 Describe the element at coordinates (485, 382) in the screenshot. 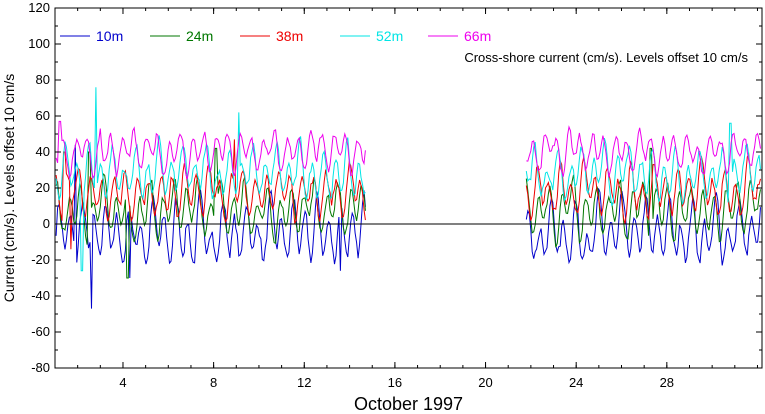

I see `x-tick-label: 20` at that location.